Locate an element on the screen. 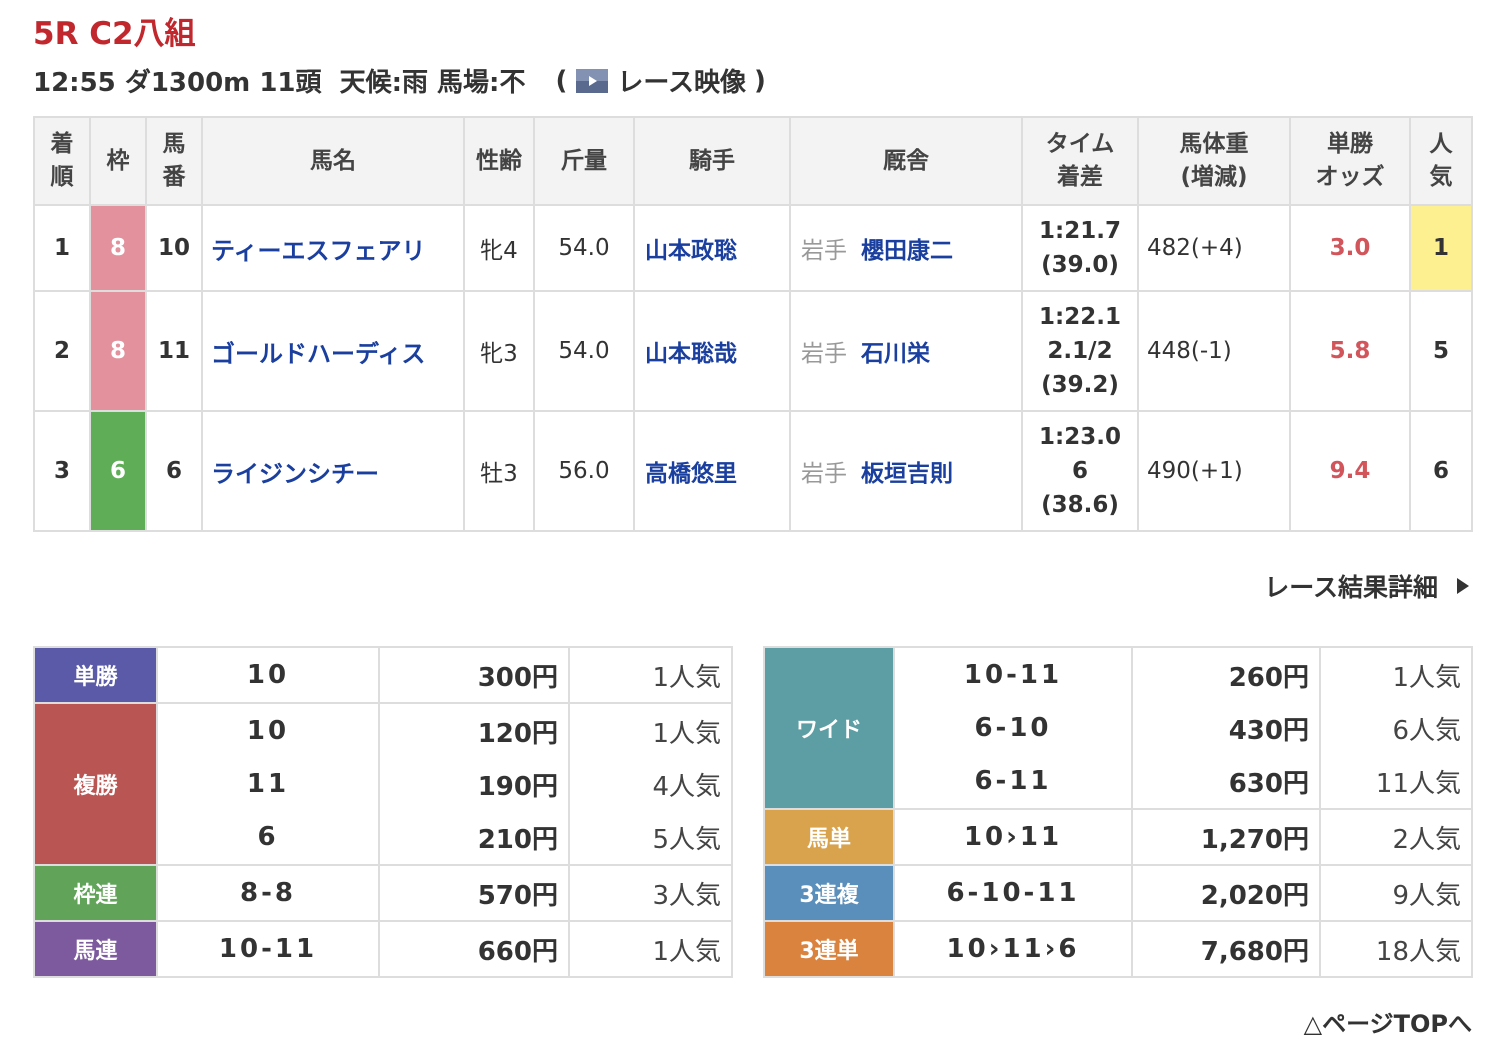 The image size is (1506, 1046). combination: 10›11 is located at coordinates (1013, 837).